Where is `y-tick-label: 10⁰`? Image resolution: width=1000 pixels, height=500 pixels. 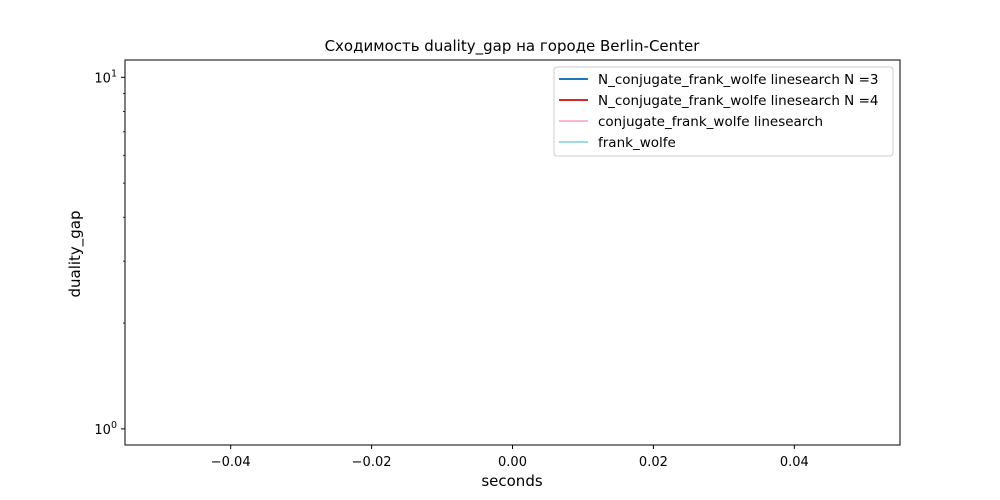
y-tick-label: 10⁰ is located at coordinates (105, 429).